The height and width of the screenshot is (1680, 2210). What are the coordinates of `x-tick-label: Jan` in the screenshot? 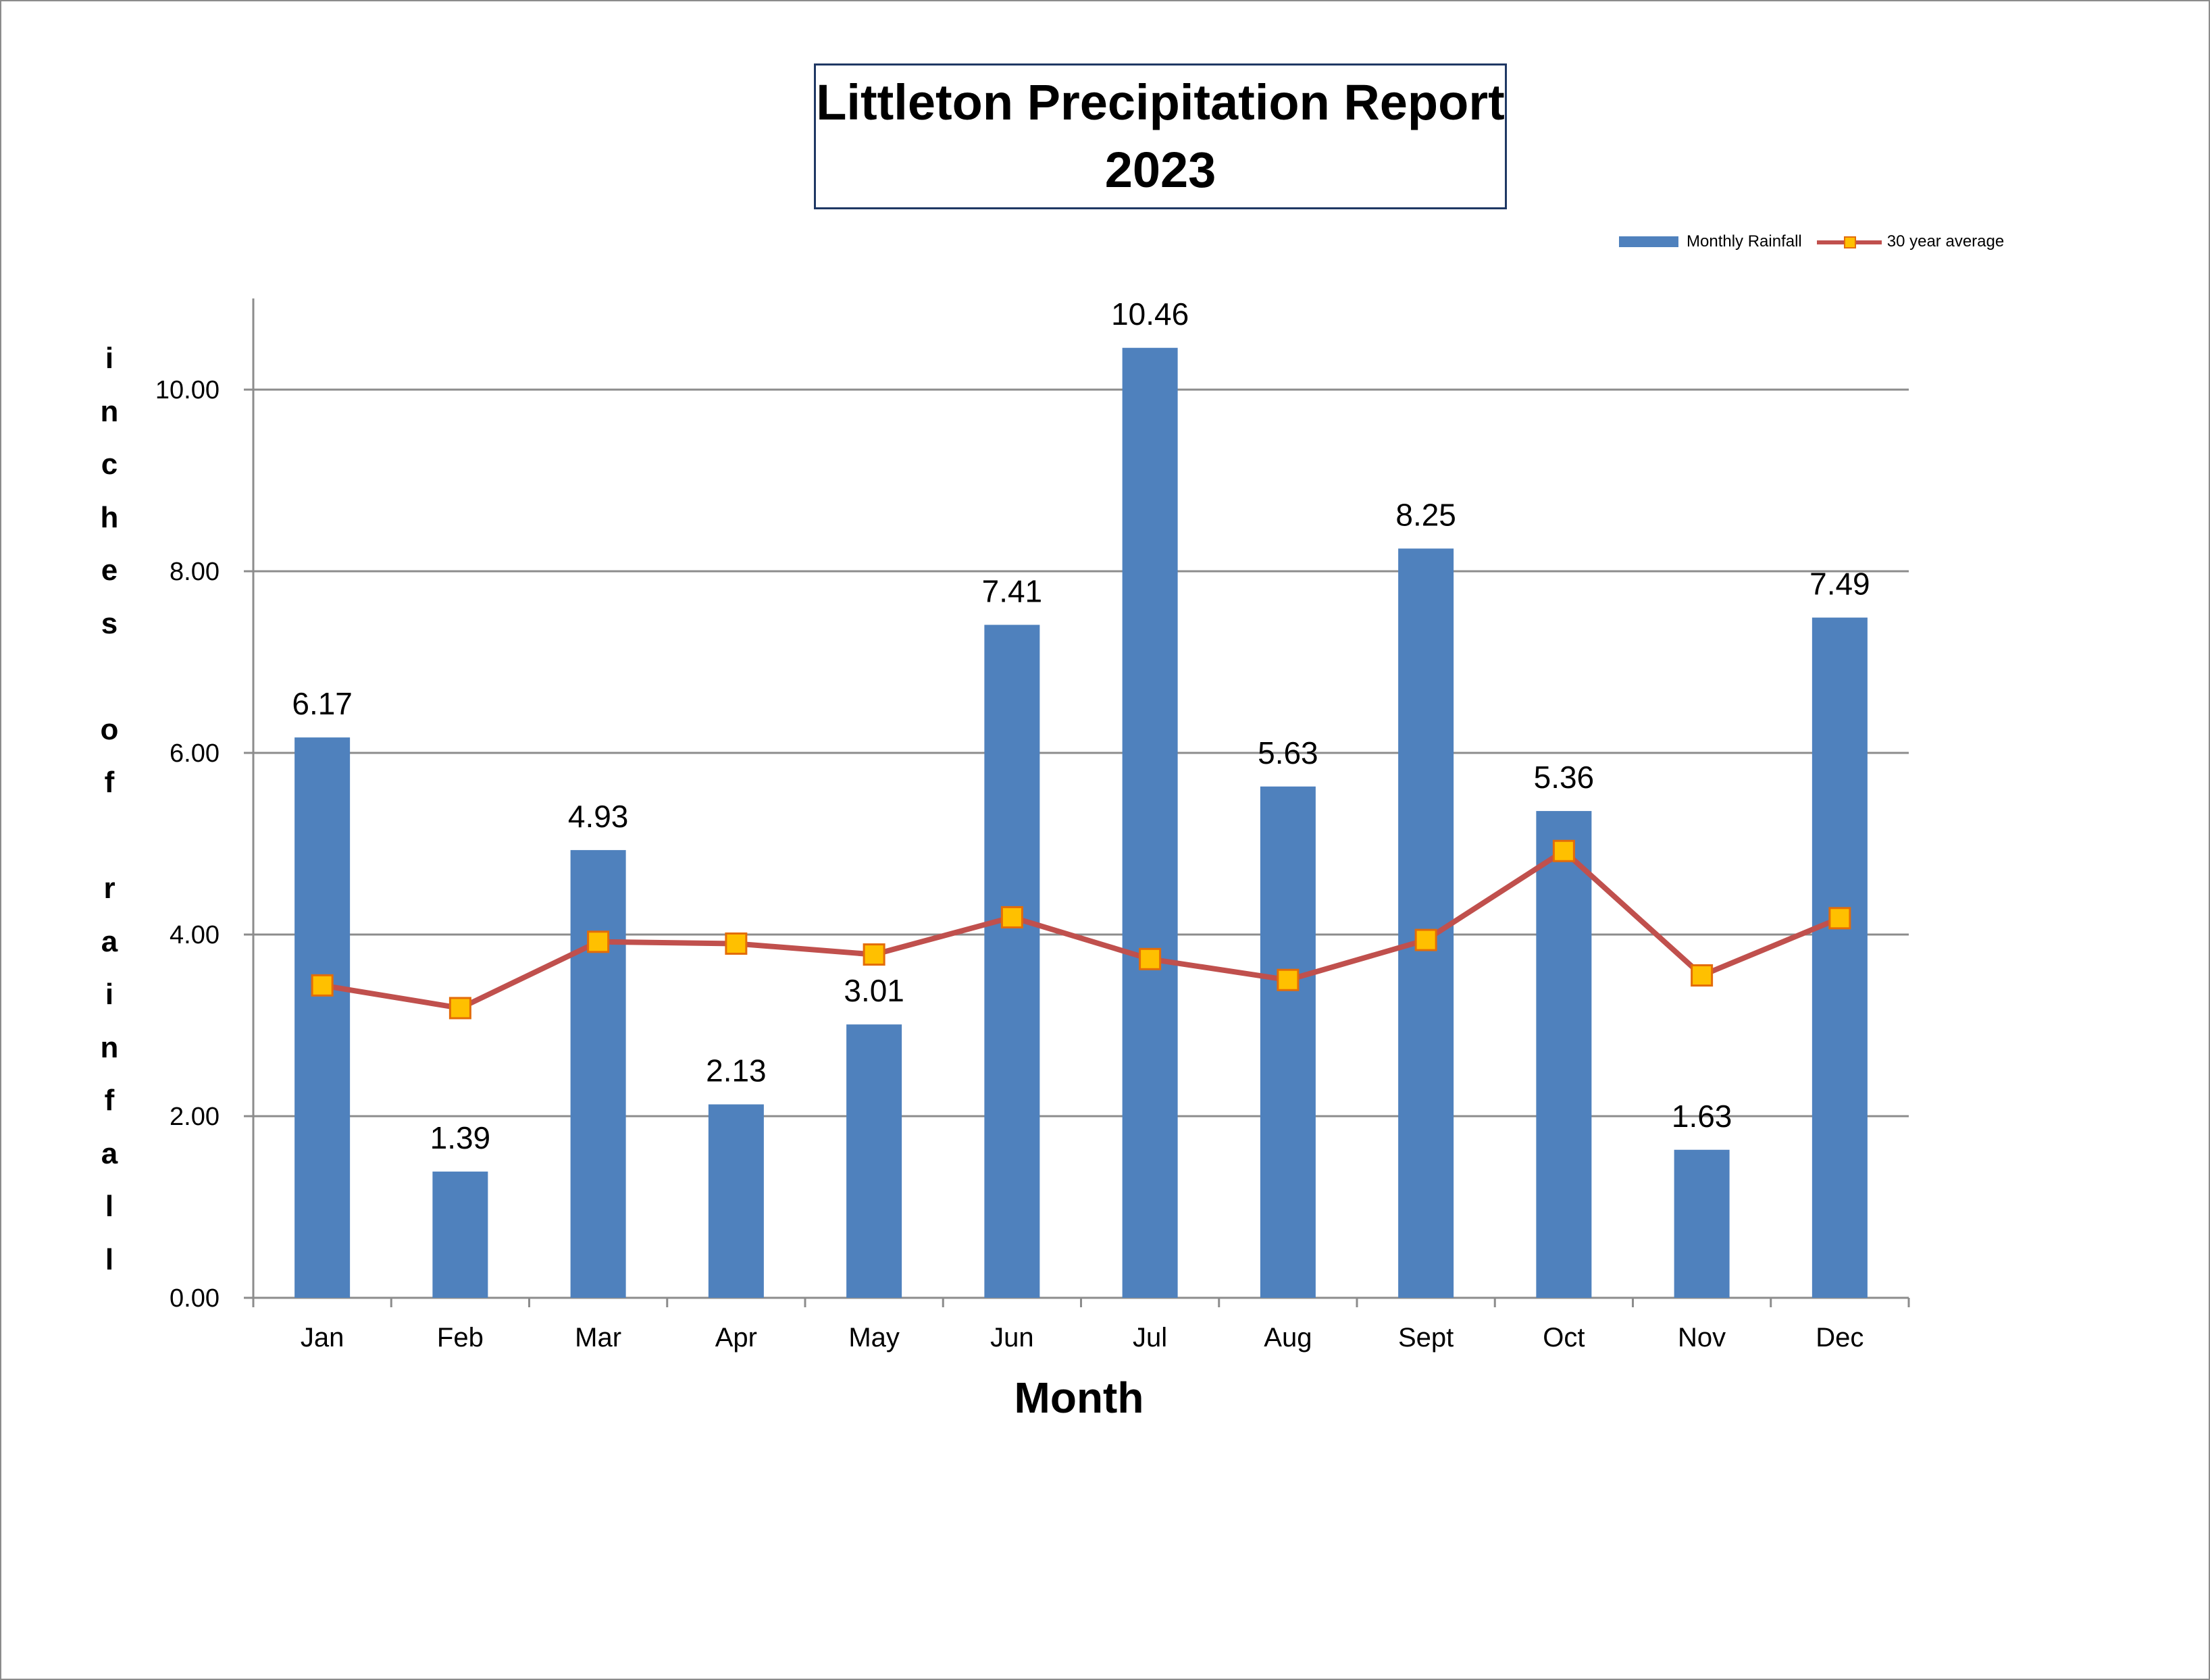 It's located at (322, 1338).